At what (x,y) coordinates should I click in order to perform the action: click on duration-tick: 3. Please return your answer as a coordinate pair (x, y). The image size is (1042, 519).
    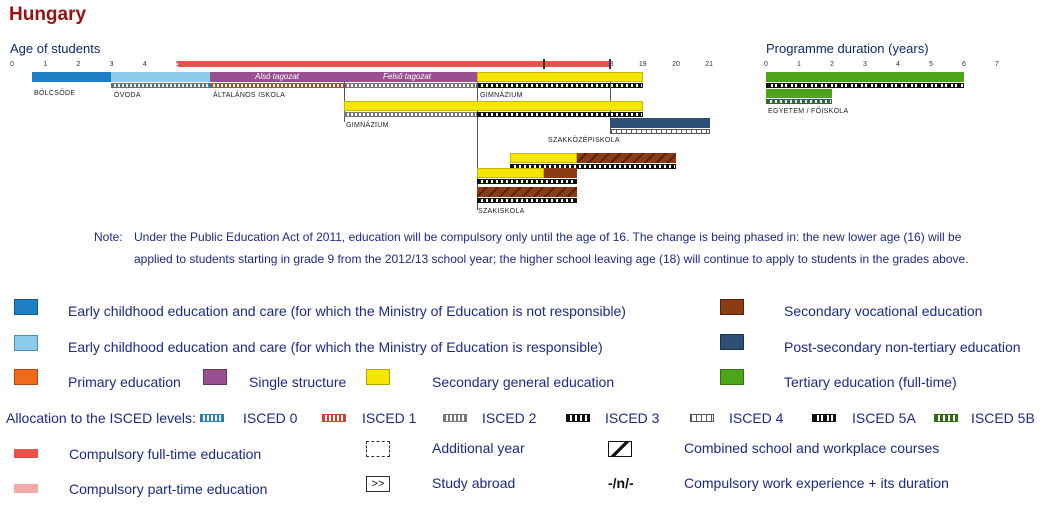
    Looking at the image, I should click on (865, 64).